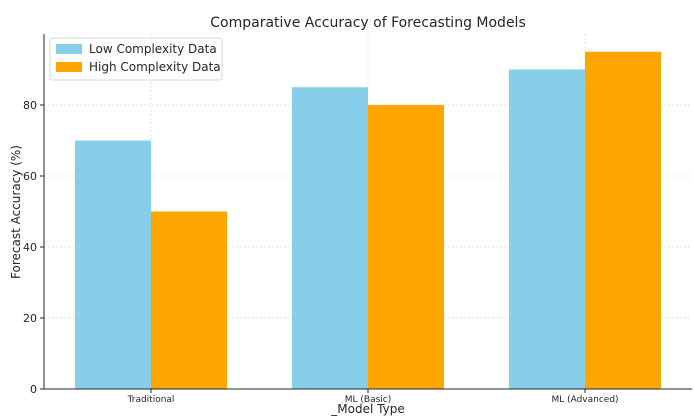  Describe the element at coordinates (153, 49) in the screenshot. I see `legend-label-low-complexity: Low Complexity Data` at that location.